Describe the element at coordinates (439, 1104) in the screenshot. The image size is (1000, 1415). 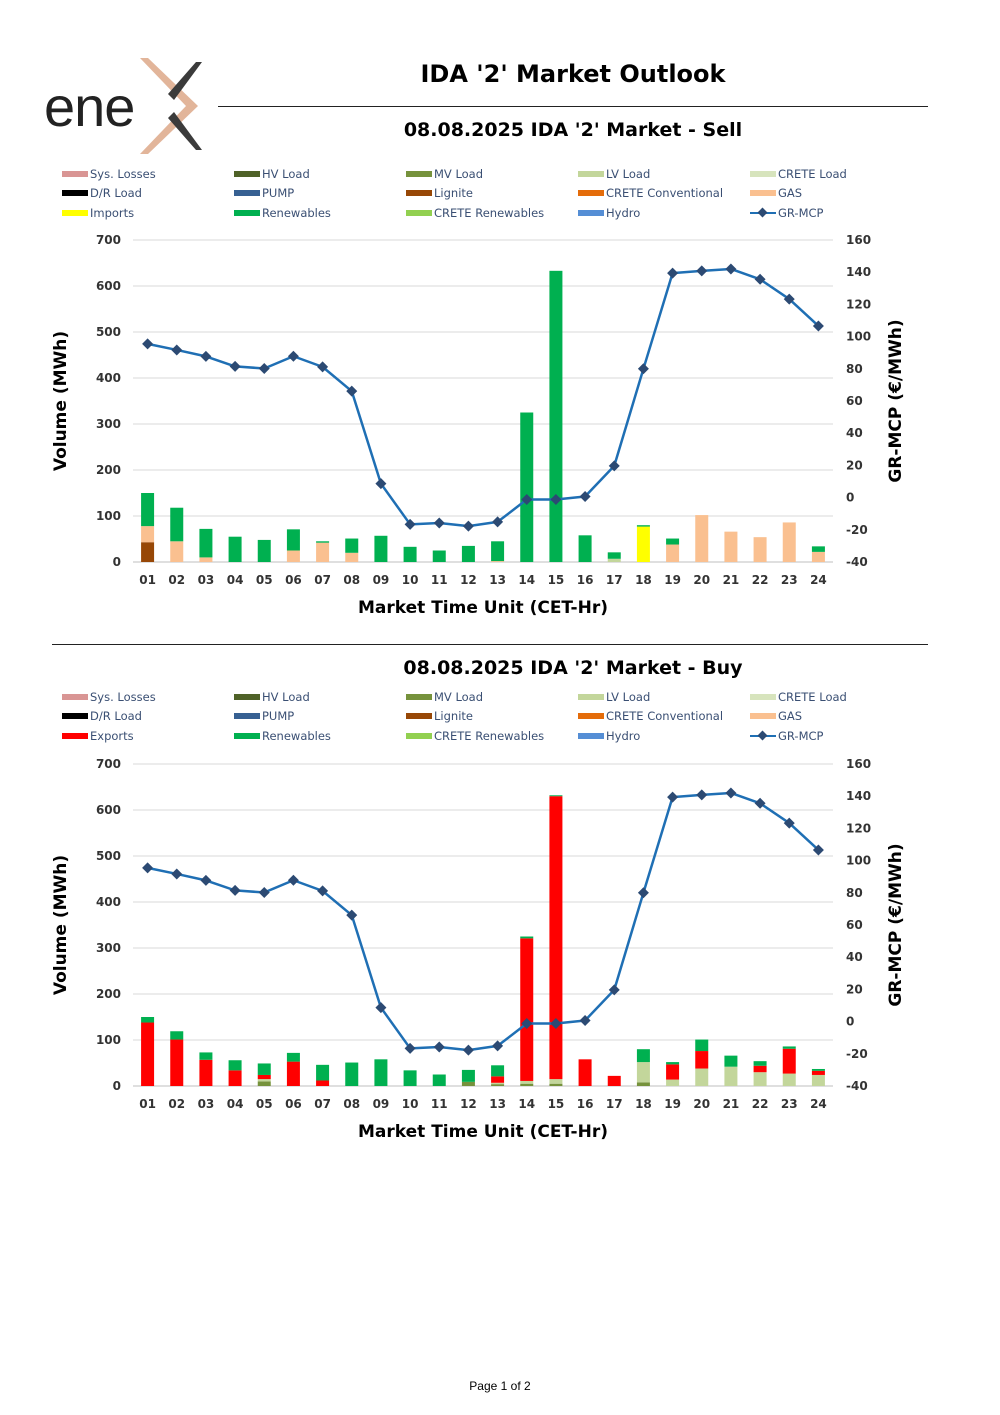
I see `x-tick-label: 11` at that location.